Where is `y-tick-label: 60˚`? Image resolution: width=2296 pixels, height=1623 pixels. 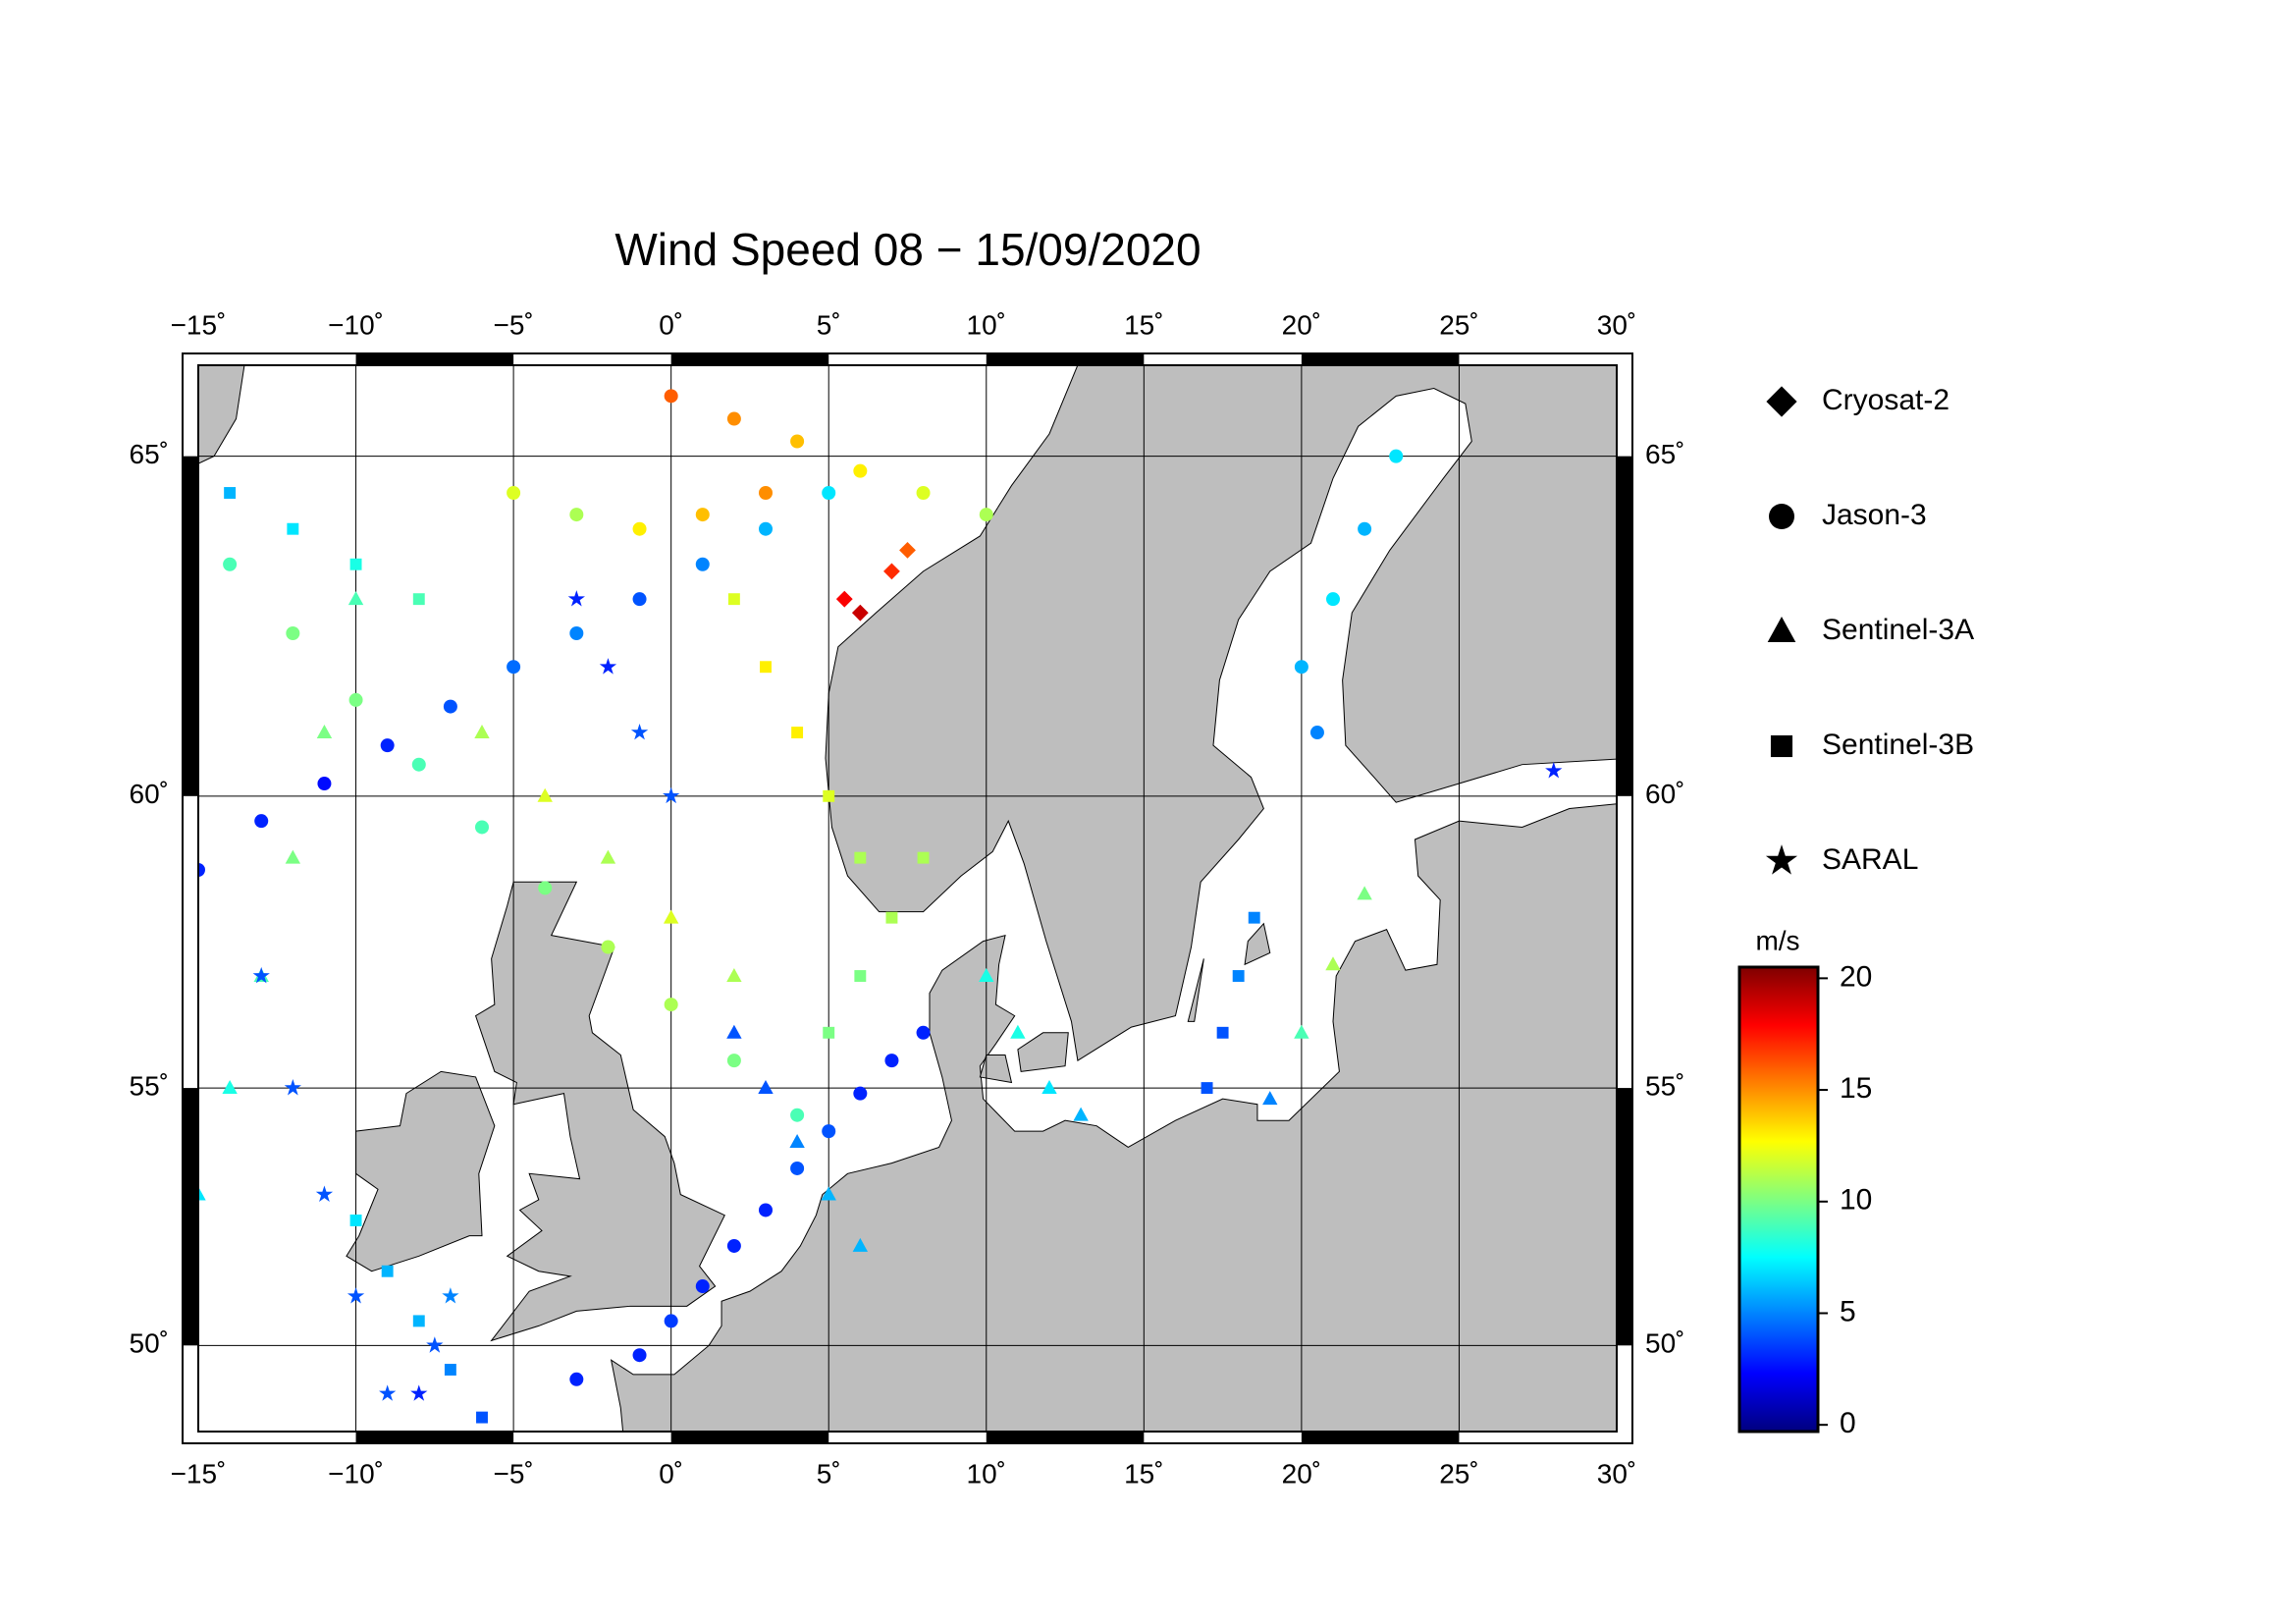 y-tick-label: 60˚ is located at coordinates (150, 794).